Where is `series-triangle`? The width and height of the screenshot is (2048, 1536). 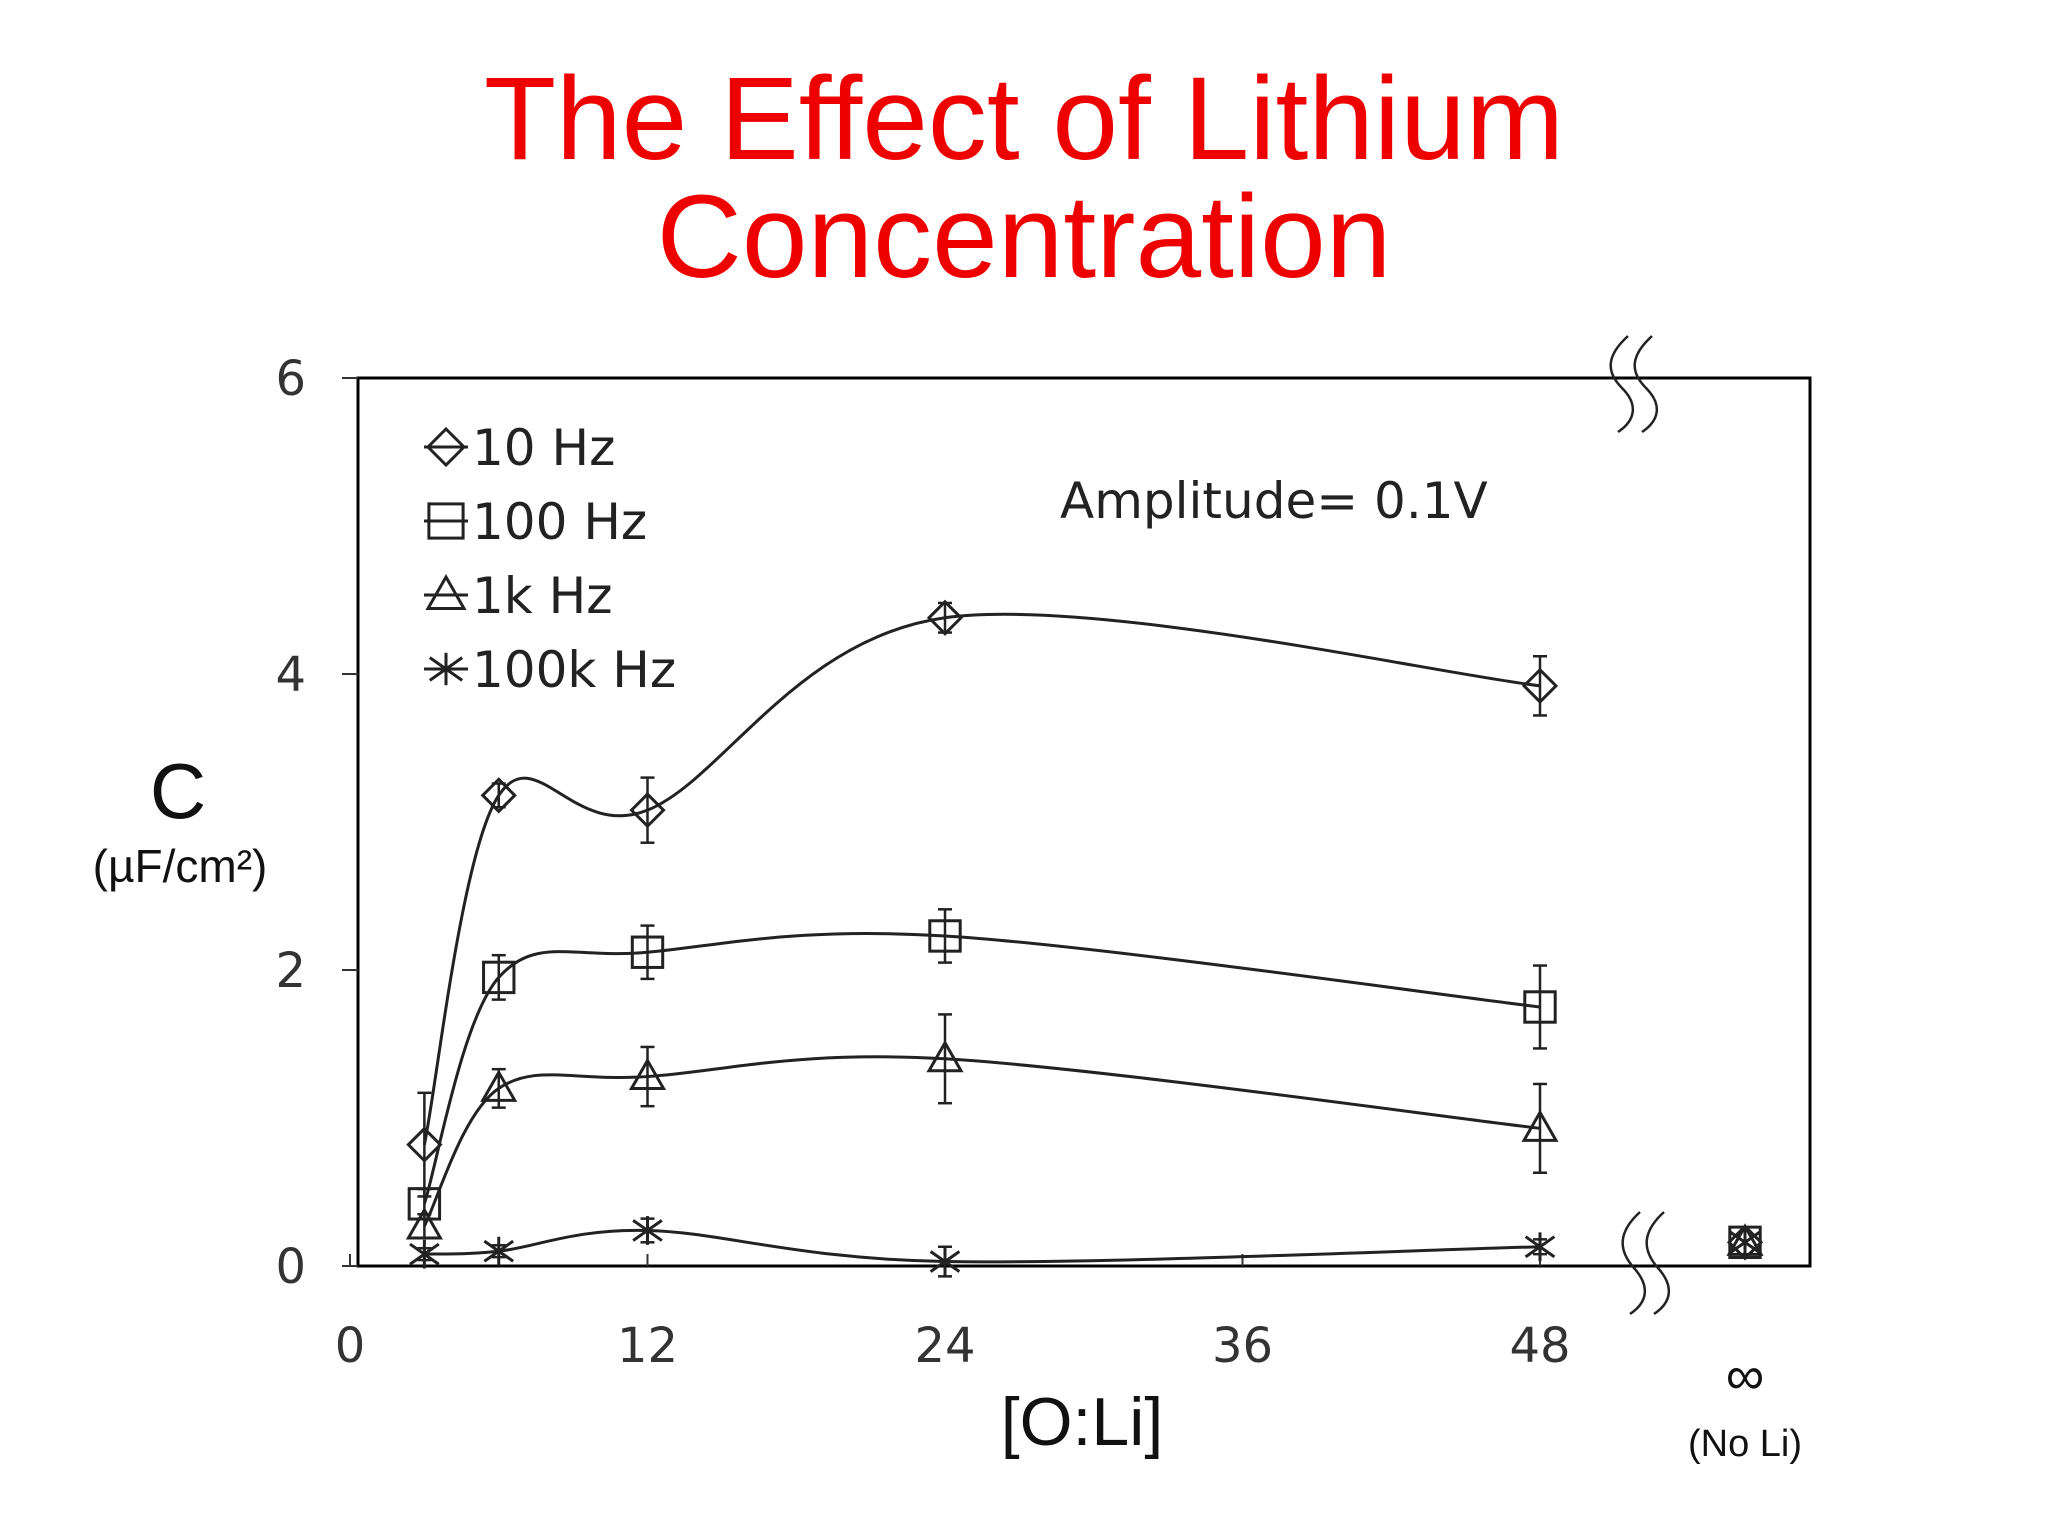 series-triangle is located at coordinates (1084, 1134).